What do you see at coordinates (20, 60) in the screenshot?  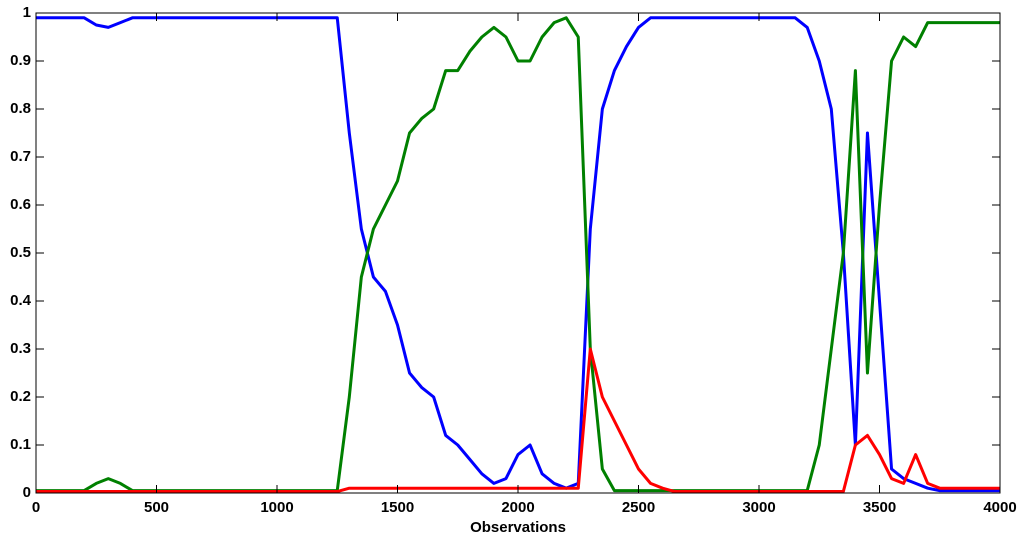 I see `y-tick-label: 0.9` at bounding box center [20, 60].